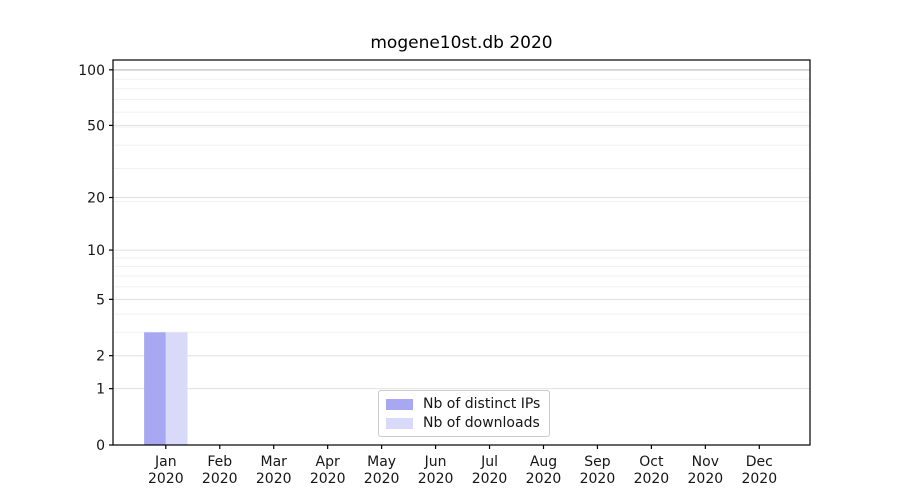 Image resolution: width=900 pixels, height=500 pixels. What do you see at coordinates (100, 390) in the screenshot?
I see `y-tick-label: 1` at bounding box center [100, 390].